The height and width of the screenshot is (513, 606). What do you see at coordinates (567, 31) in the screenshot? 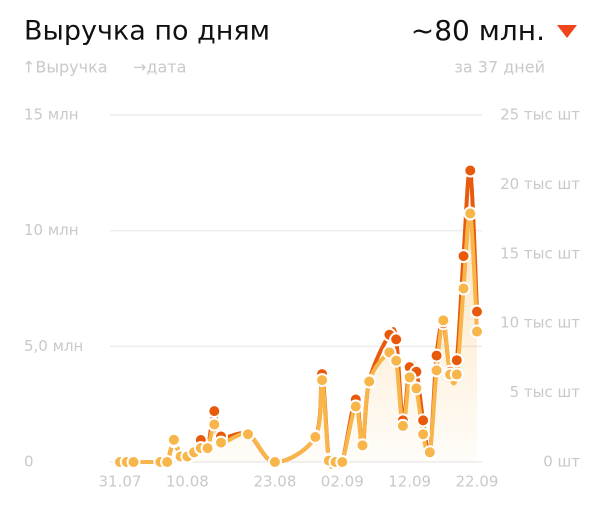
I see `down-icon` at bounding box center [567, 31].